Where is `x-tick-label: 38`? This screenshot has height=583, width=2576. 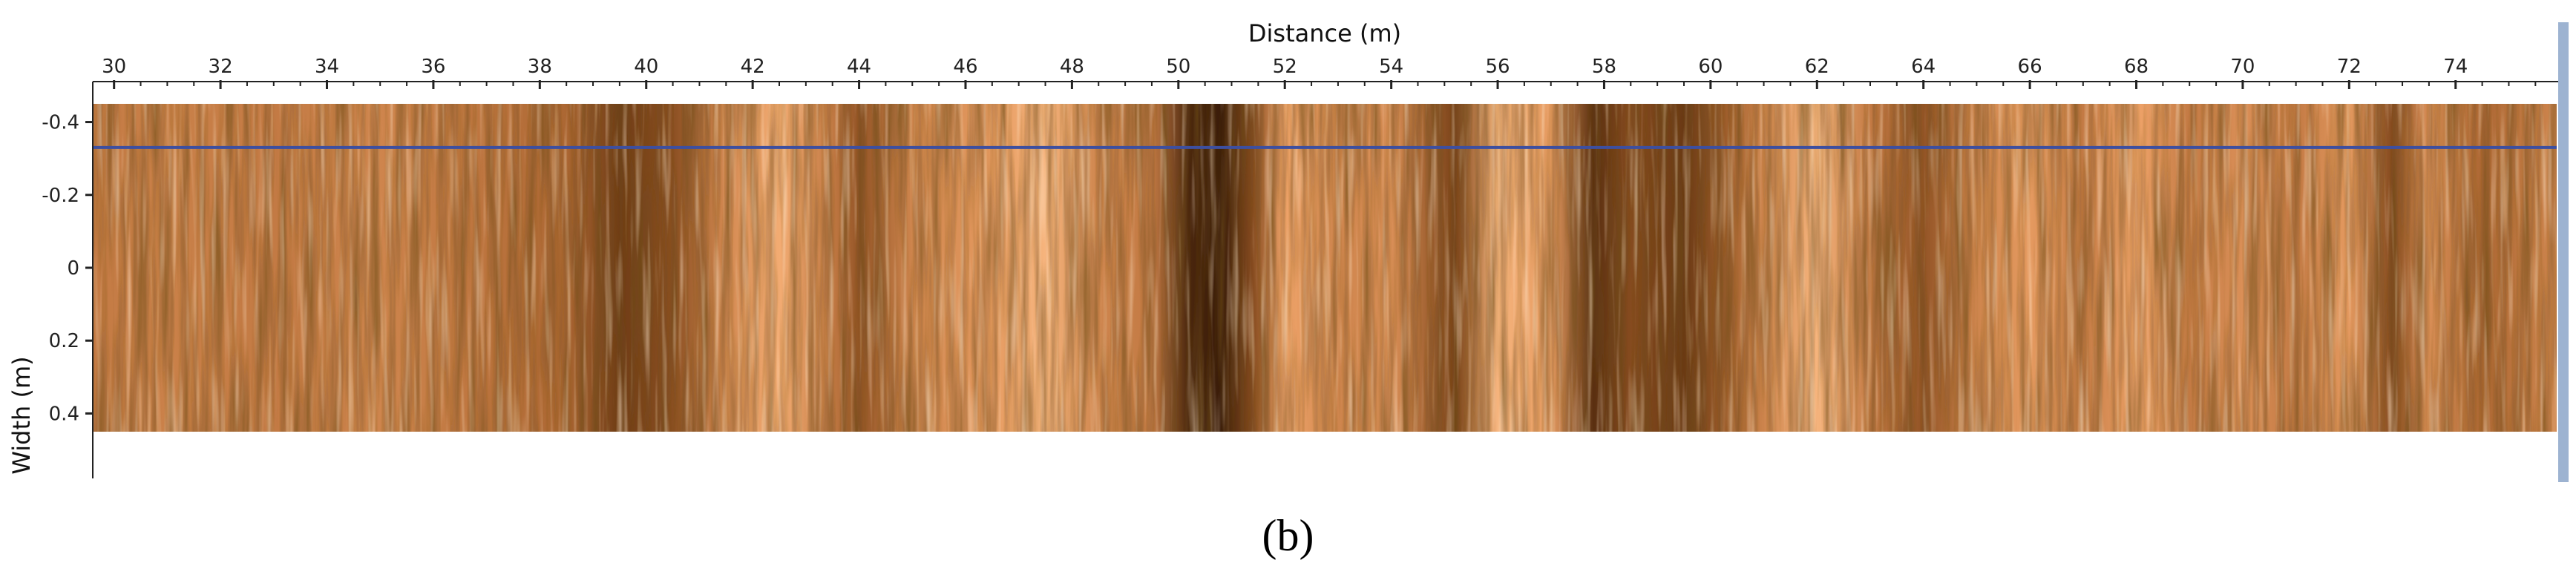 x-tick-label: 38 is located at coordinates (540, 67).